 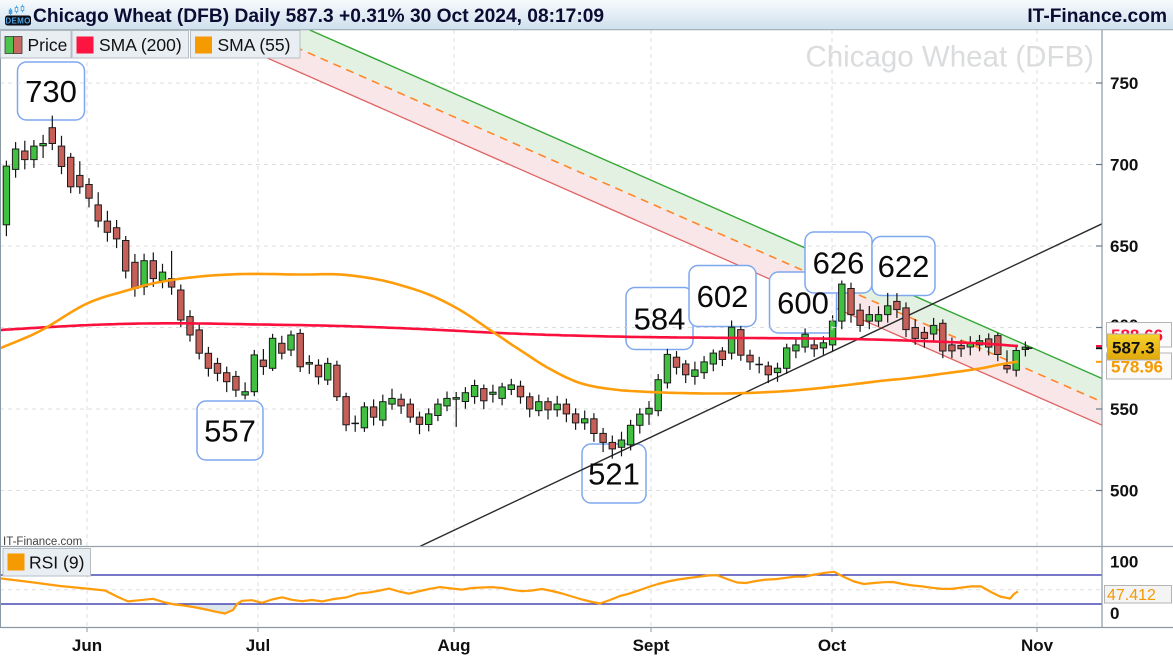 I want to click on svg-text: 700, so click(x=1124, y=165).